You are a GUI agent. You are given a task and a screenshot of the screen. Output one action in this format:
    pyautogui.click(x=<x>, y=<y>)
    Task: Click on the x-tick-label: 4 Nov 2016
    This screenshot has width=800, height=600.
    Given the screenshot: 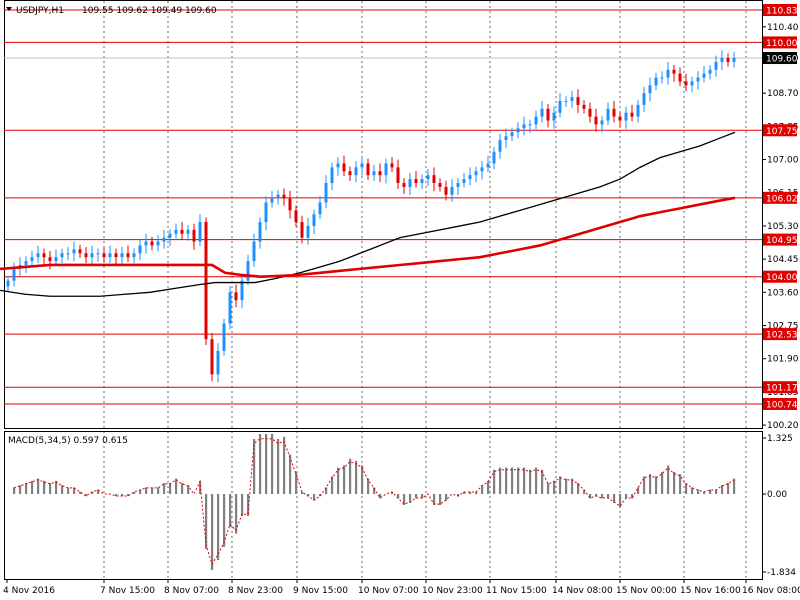 What is the action you would take?
    pyautogui.click(x=29, y=591)
    